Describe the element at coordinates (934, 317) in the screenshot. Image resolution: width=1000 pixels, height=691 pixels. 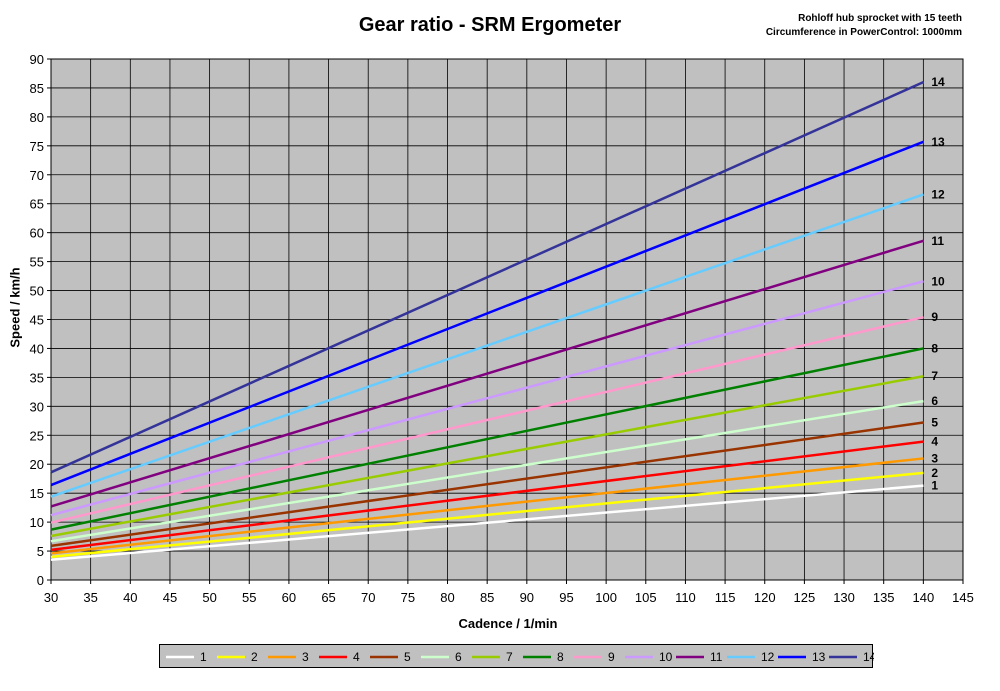
I see `series-end-label-9: 9` at that location.